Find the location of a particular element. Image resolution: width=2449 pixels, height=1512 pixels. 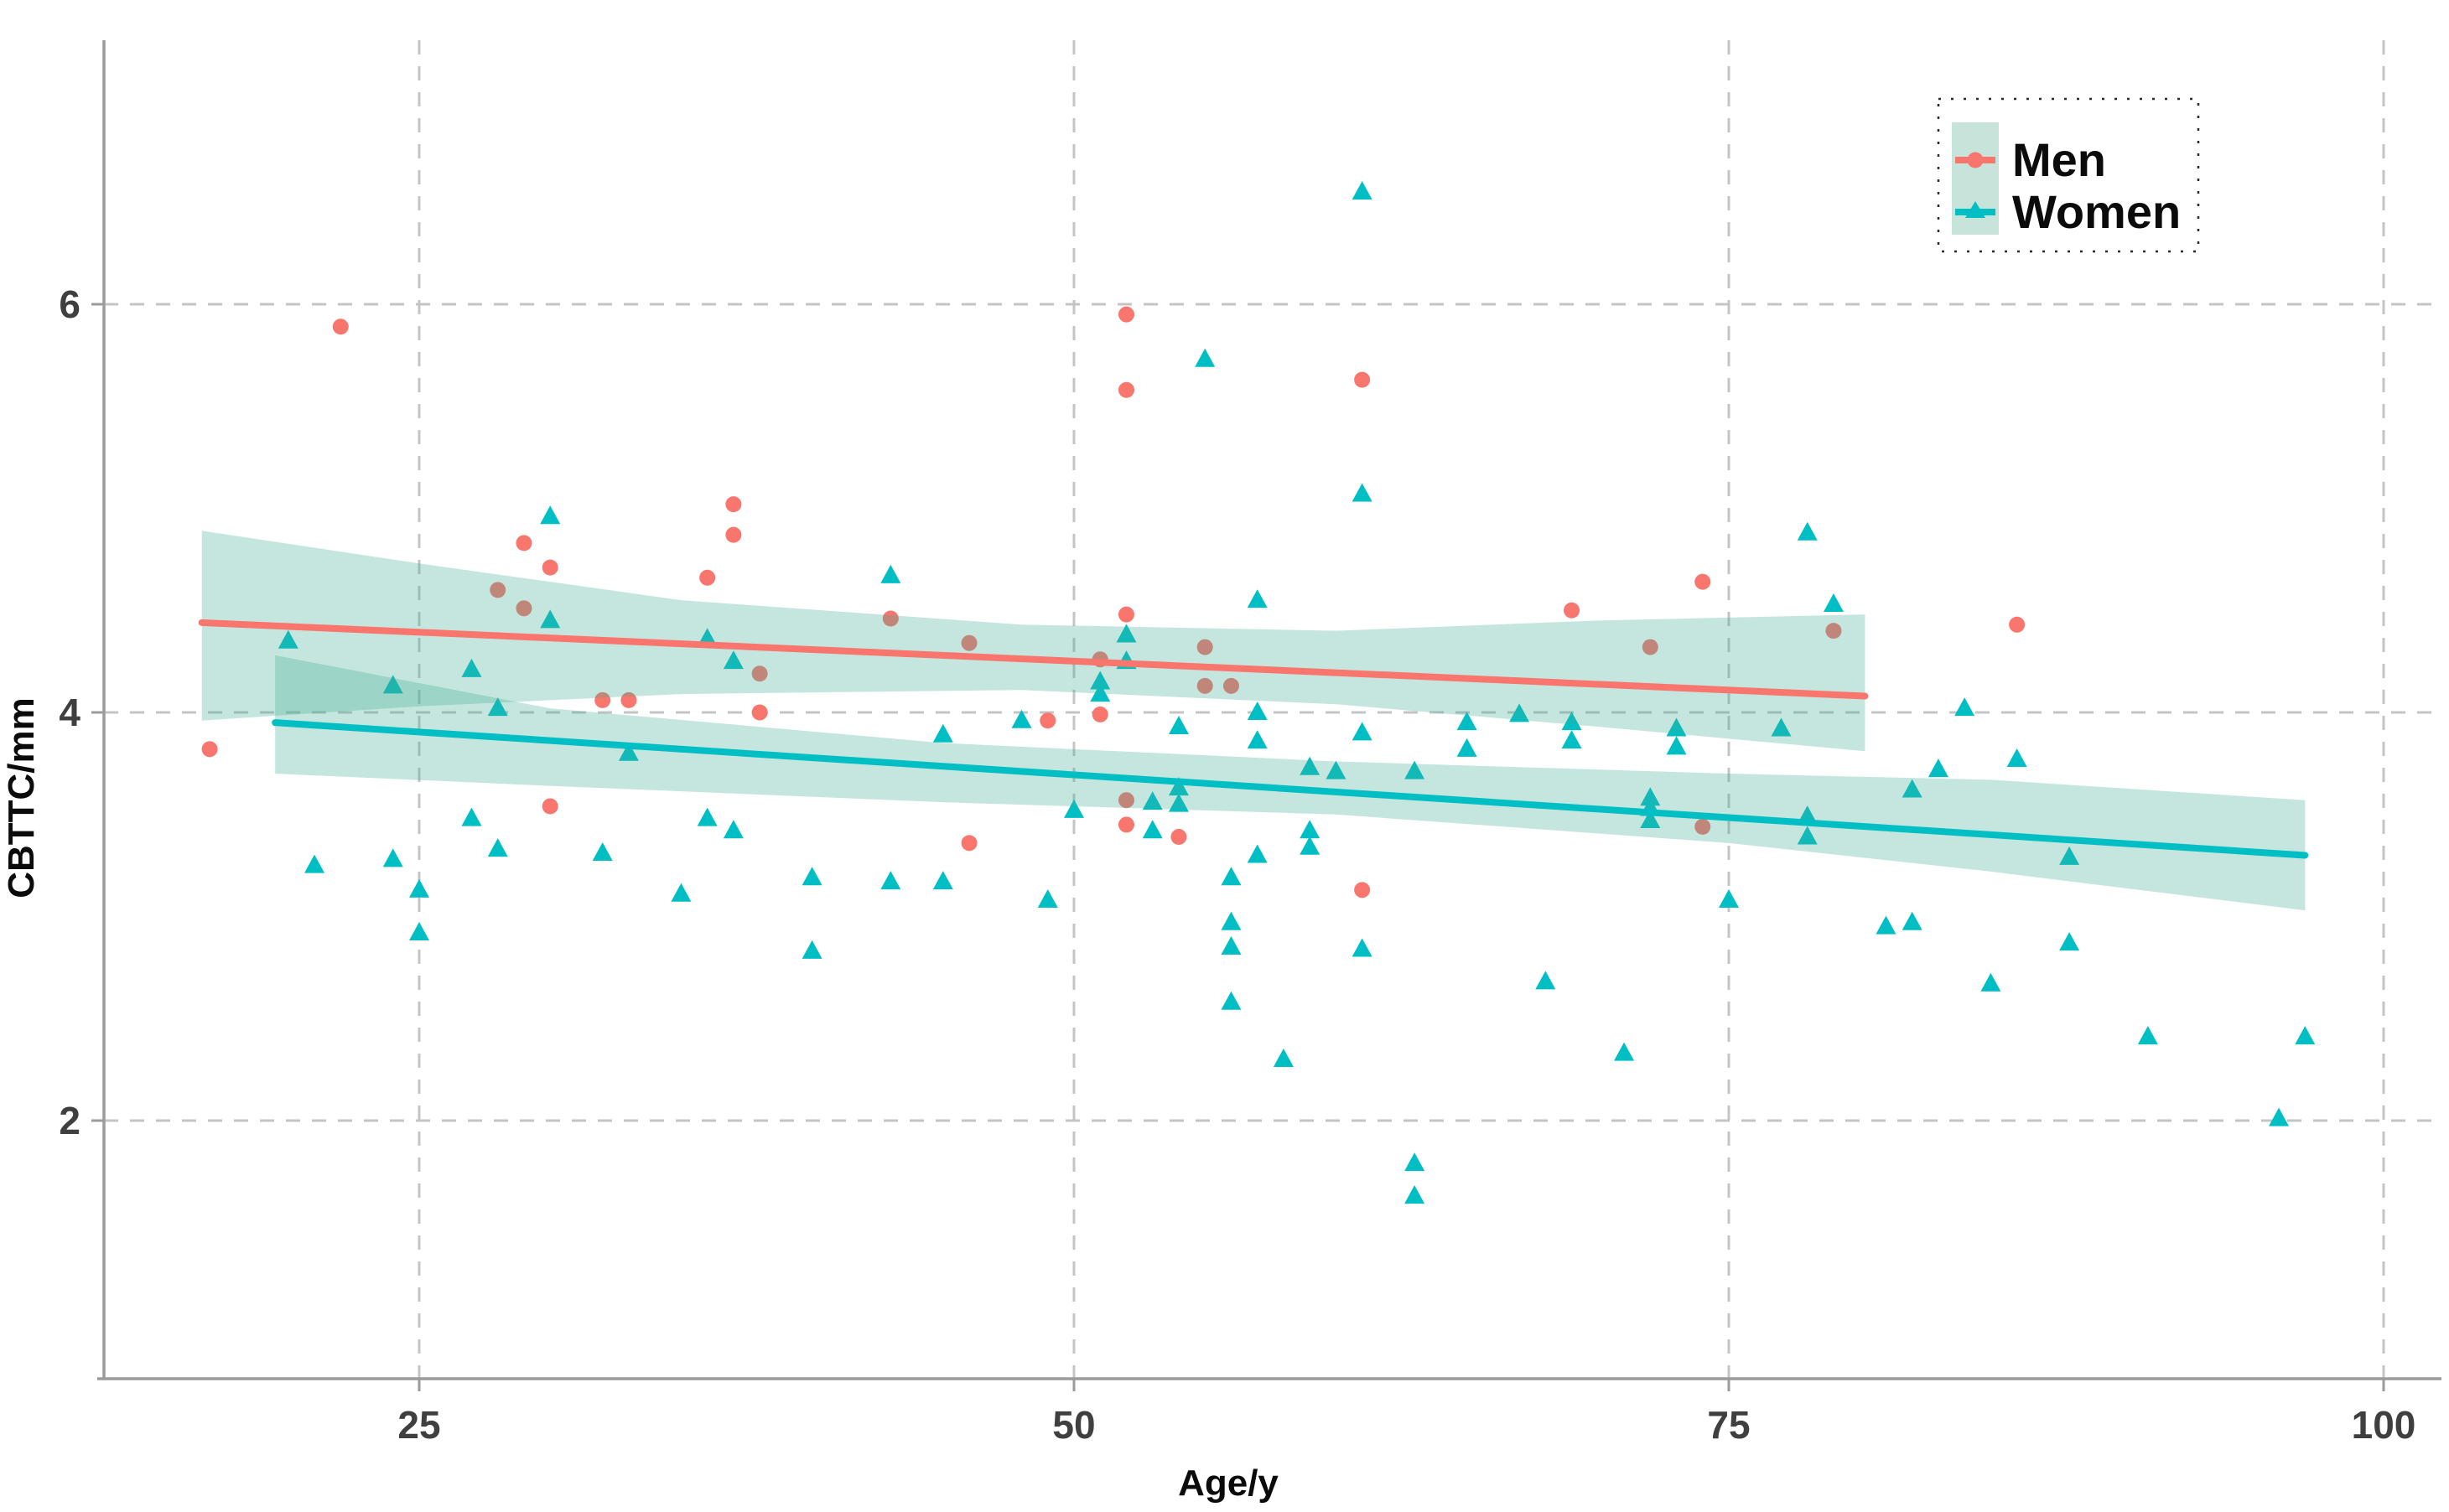

trend-line-men is located at coordinates (1033, 659).